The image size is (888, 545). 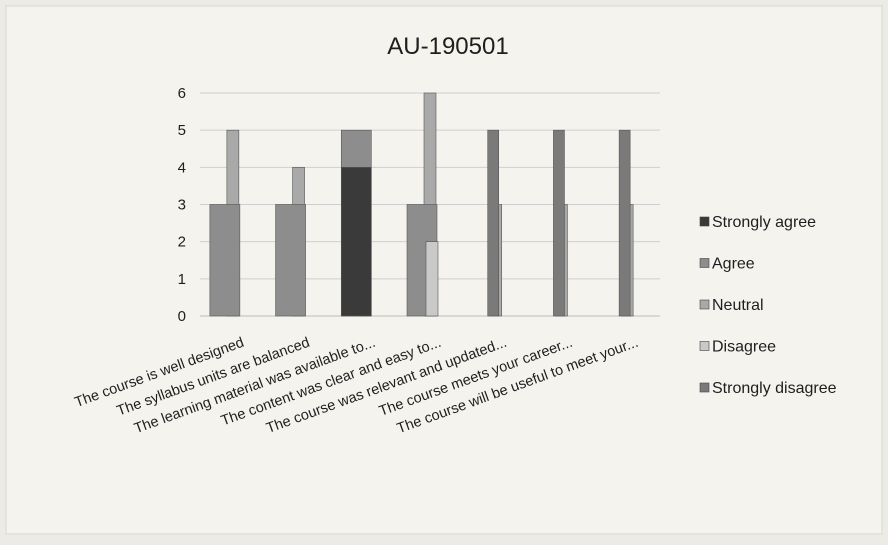 I want to click on y-tick-label: 3, so click(x=182, y=205).